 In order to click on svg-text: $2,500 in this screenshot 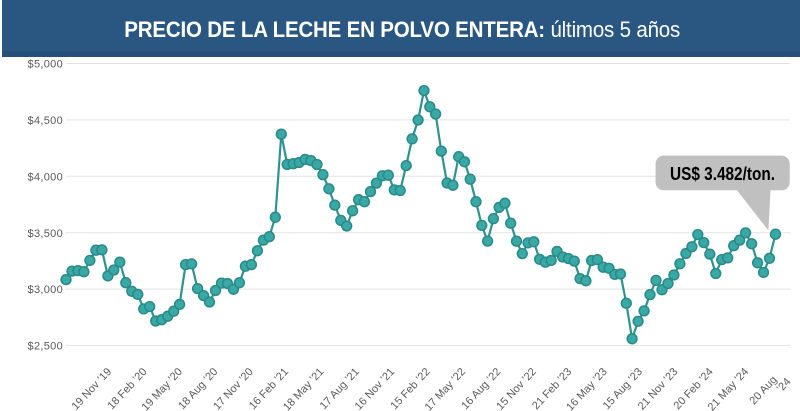, I will do `click(45, 347)`.